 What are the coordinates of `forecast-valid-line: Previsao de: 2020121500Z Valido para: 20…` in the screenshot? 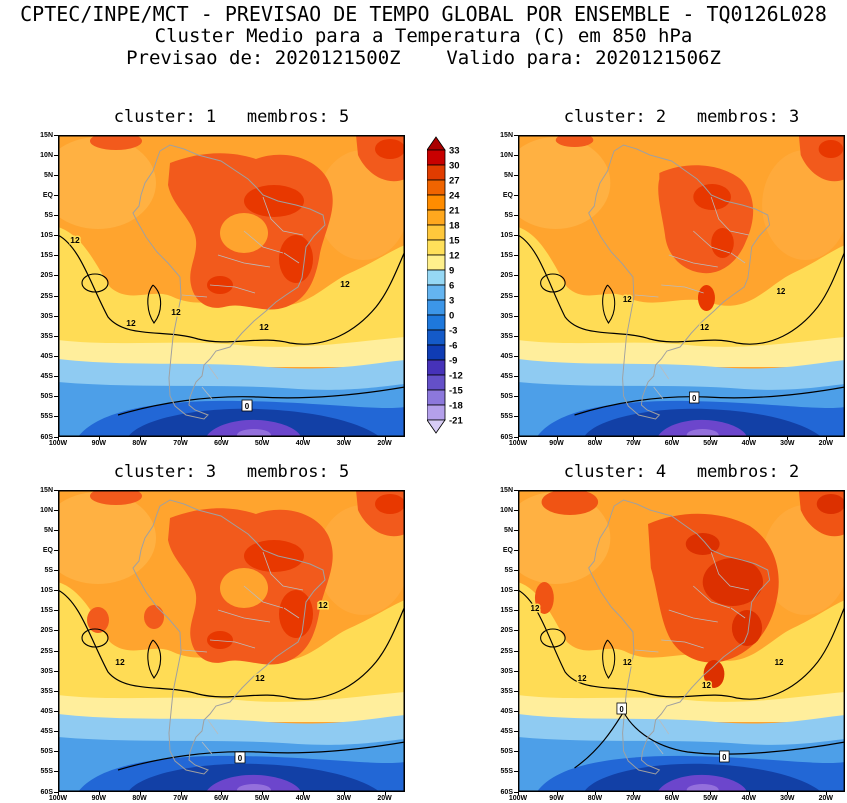 It's located at (423, 58).